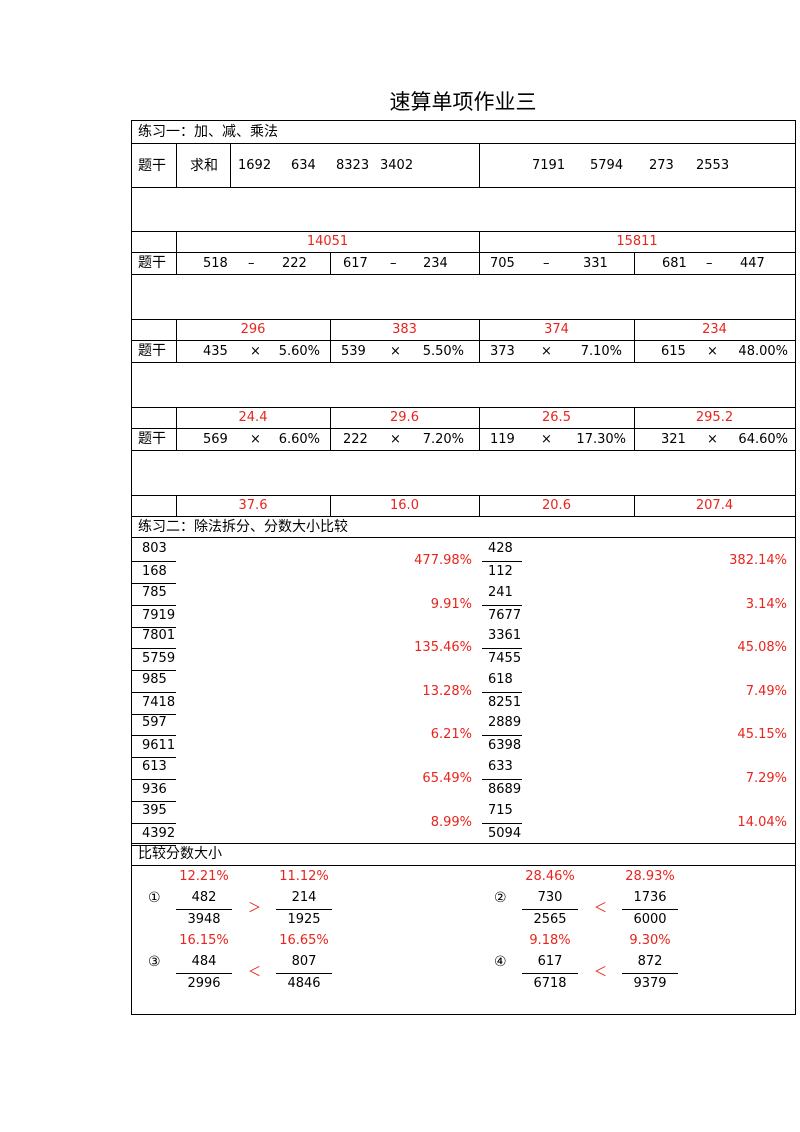 The width and height of the screenshot is (800, 1132). What do you see at coordinates (762, 735) in the screenshot?
I see `division-answer: 45.15%` at bounding box center [762, 735].